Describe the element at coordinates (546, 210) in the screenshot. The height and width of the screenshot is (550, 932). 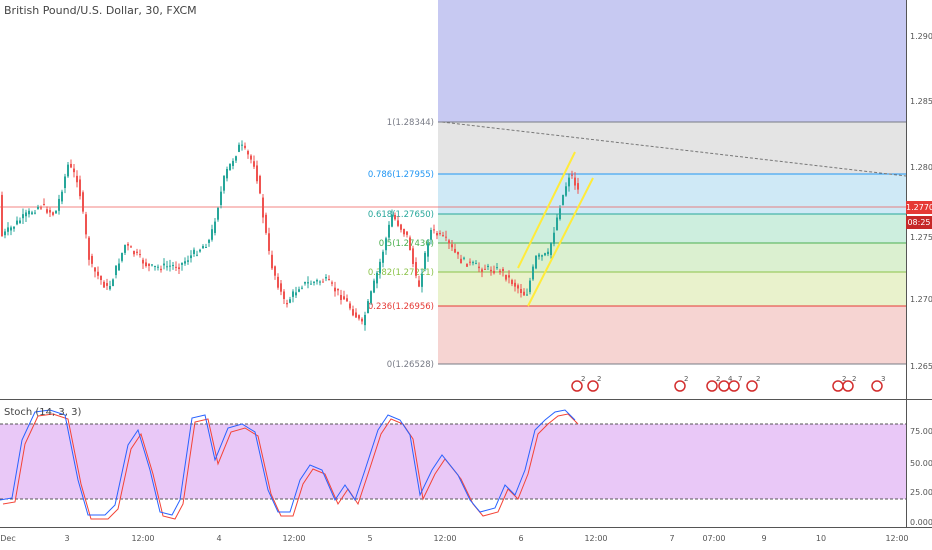
I see `channel-line-upper` at that location.